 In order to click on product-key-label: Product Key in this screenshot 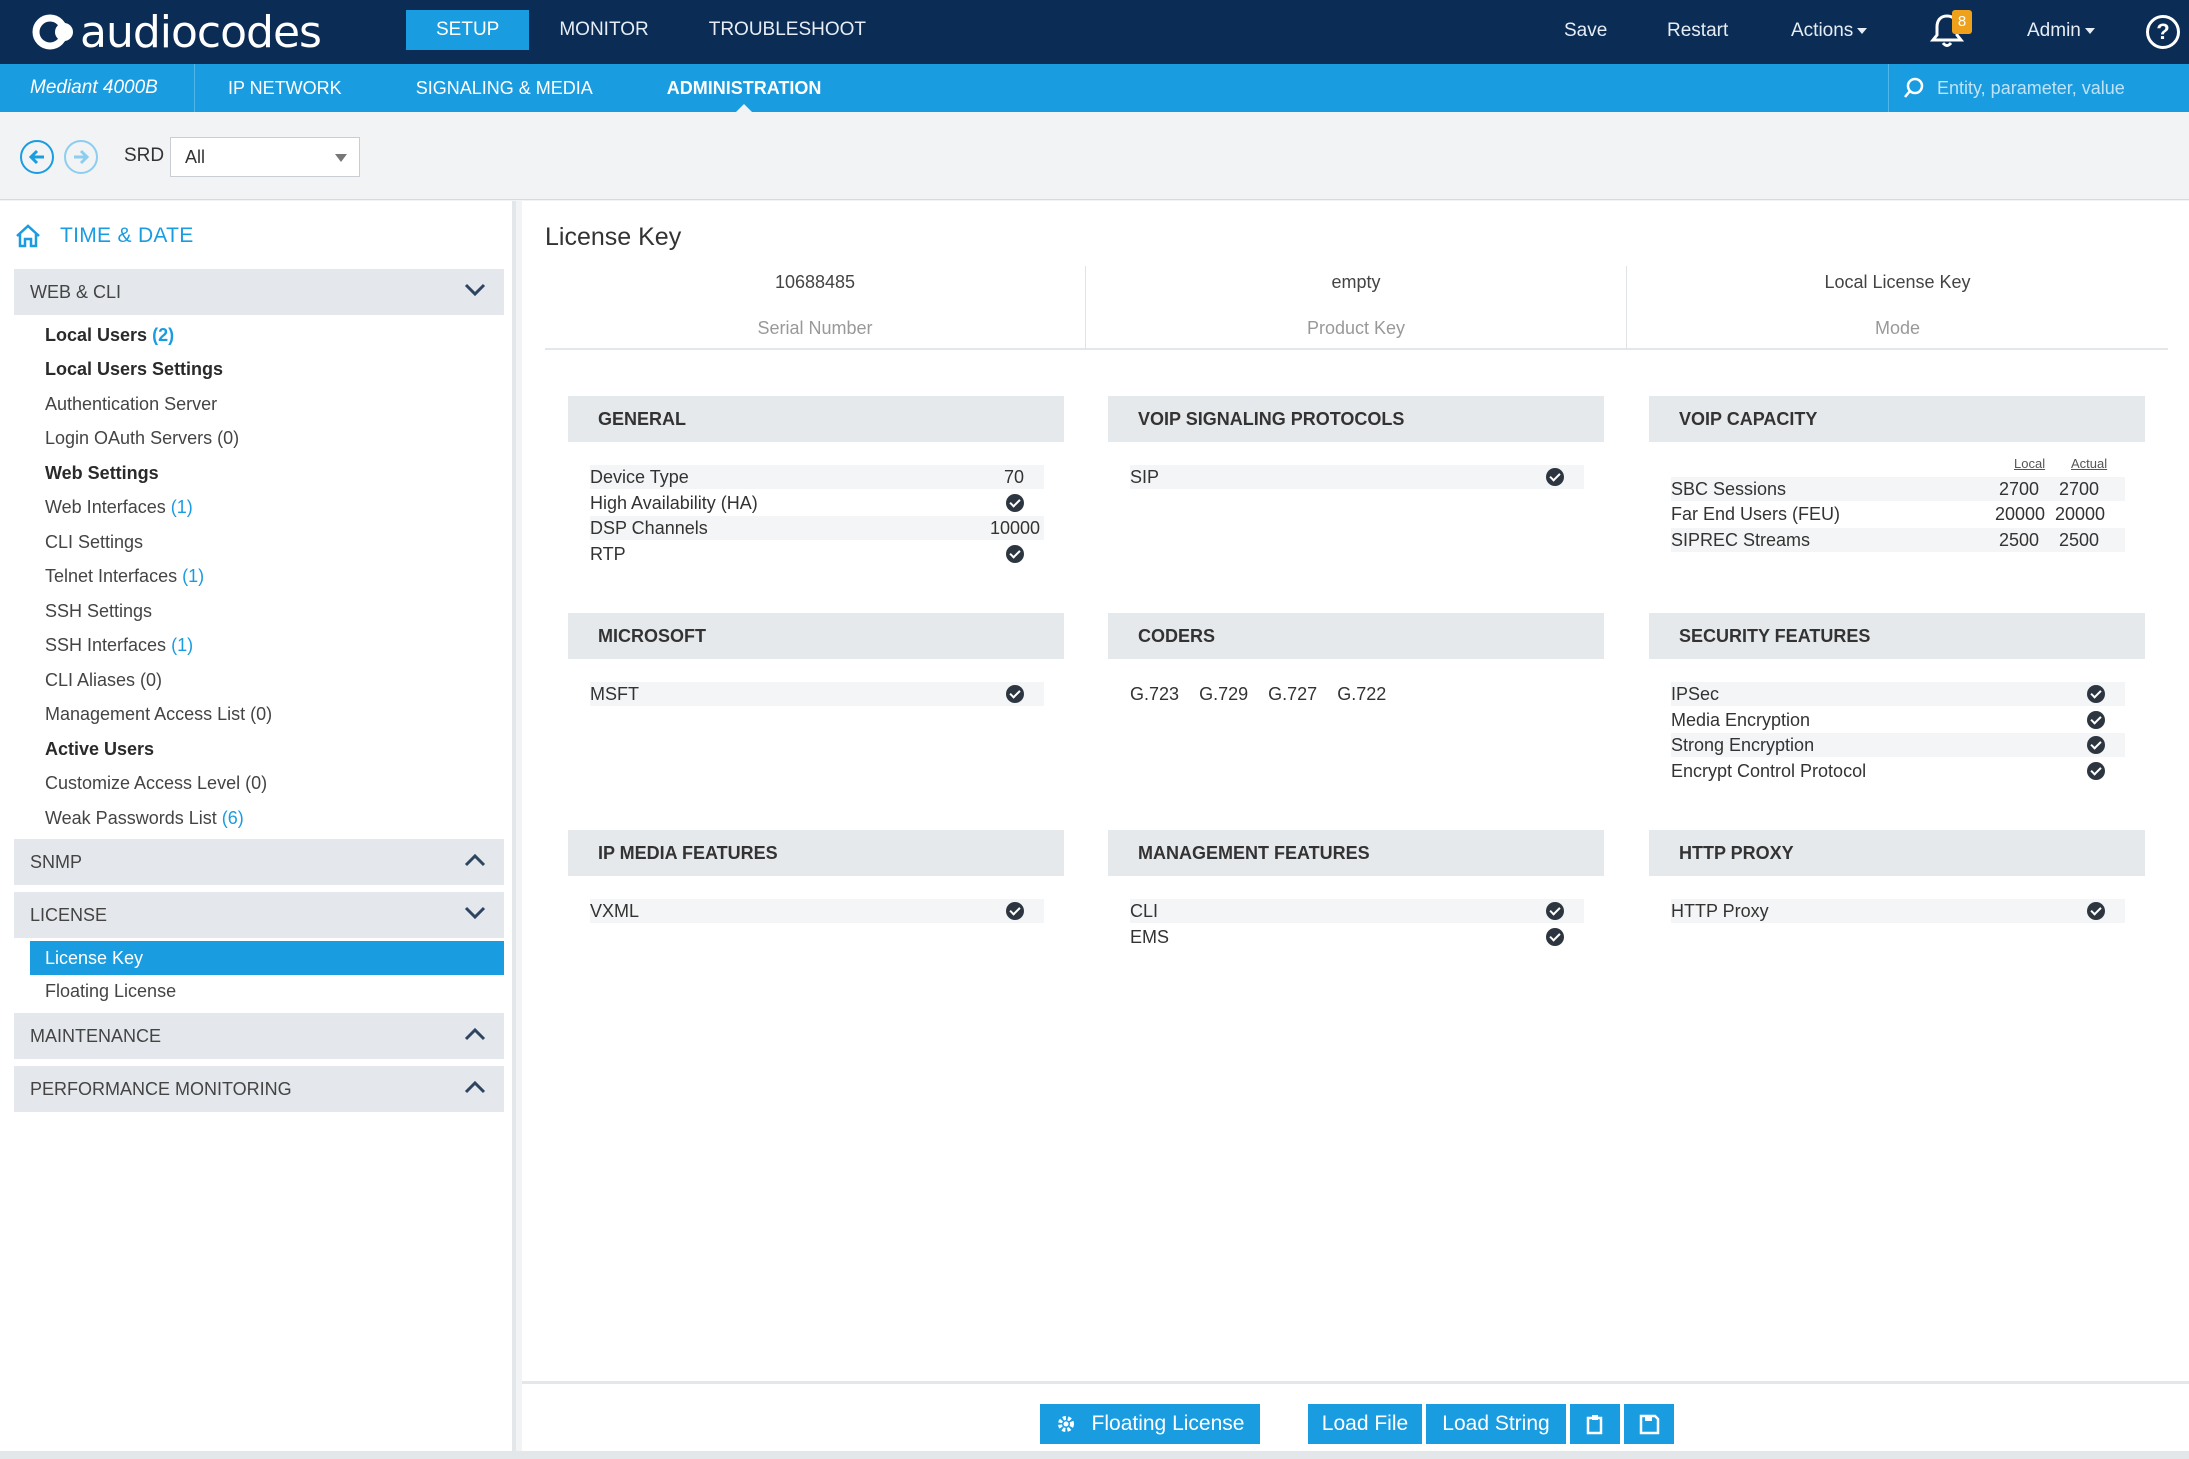, I will do `click(1356, 328)`.